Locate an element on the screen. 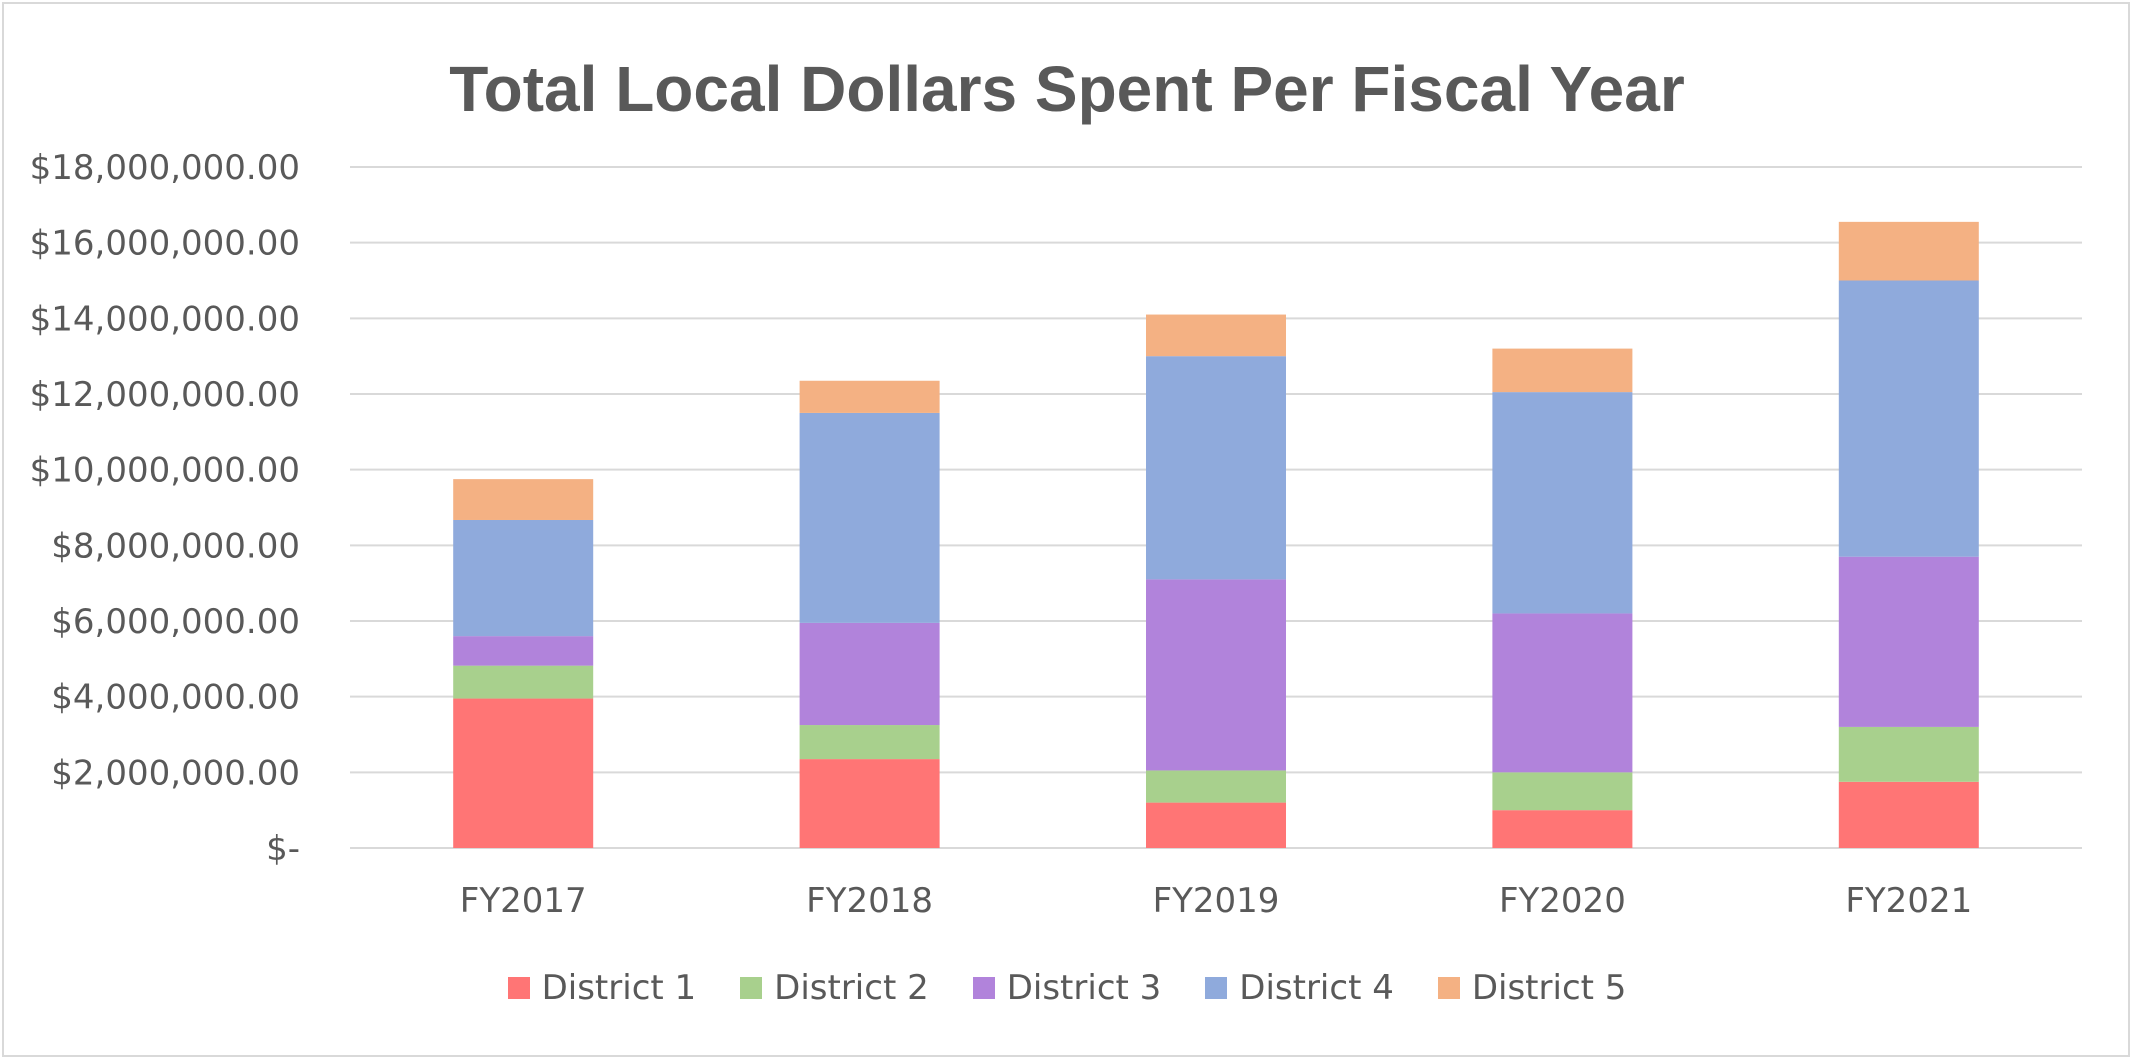  y-tick-label: $18,000,000.00 is located at coordinates (165, 168).